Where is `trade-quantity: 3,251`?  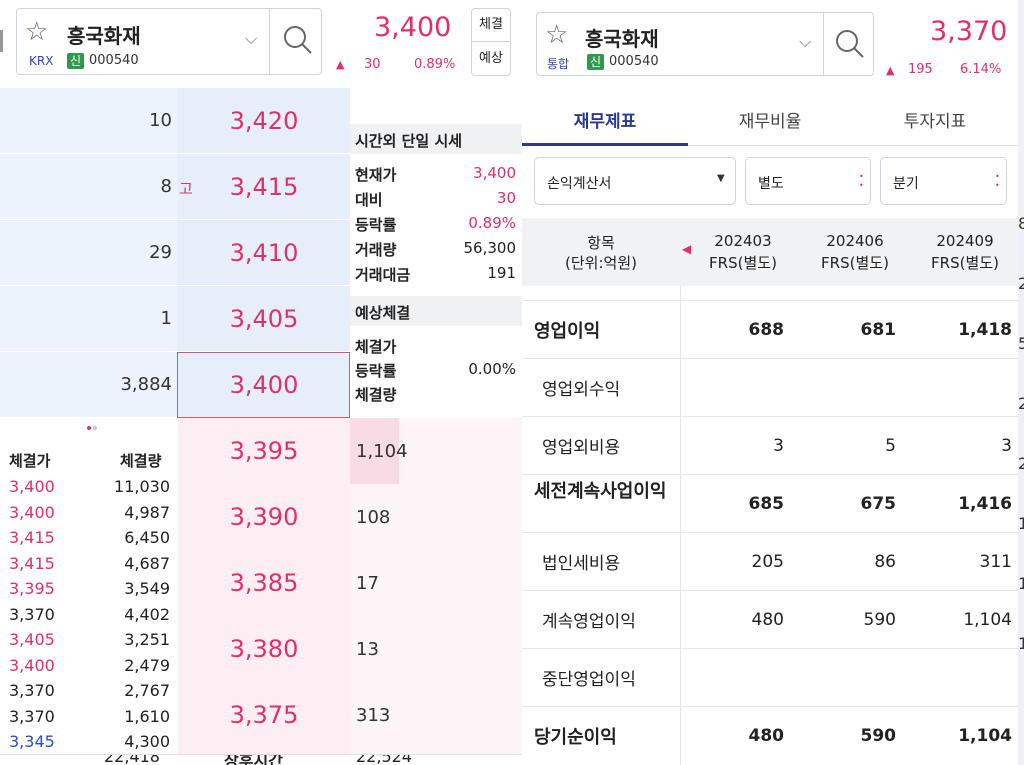 trade-quantity: 3,251 is located at coordinates (147, 639).